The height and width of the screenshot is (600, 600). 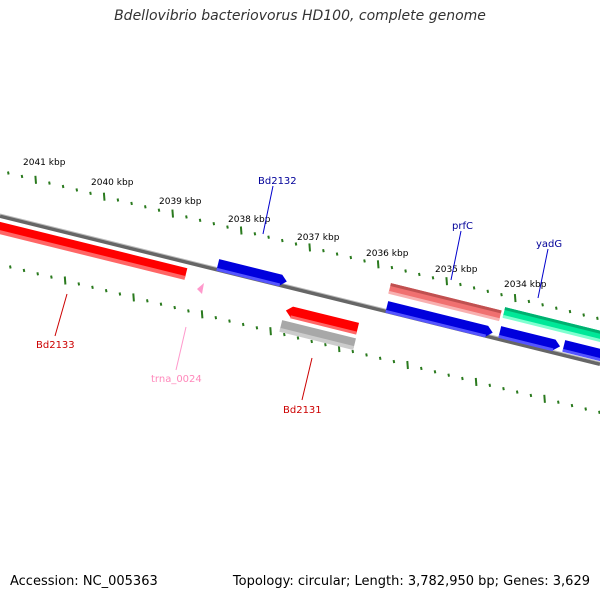 What do you see at coordinates (462, 226) in the screenshot?
I see `label-prfc: prfC` at bounding box center [462, 226].